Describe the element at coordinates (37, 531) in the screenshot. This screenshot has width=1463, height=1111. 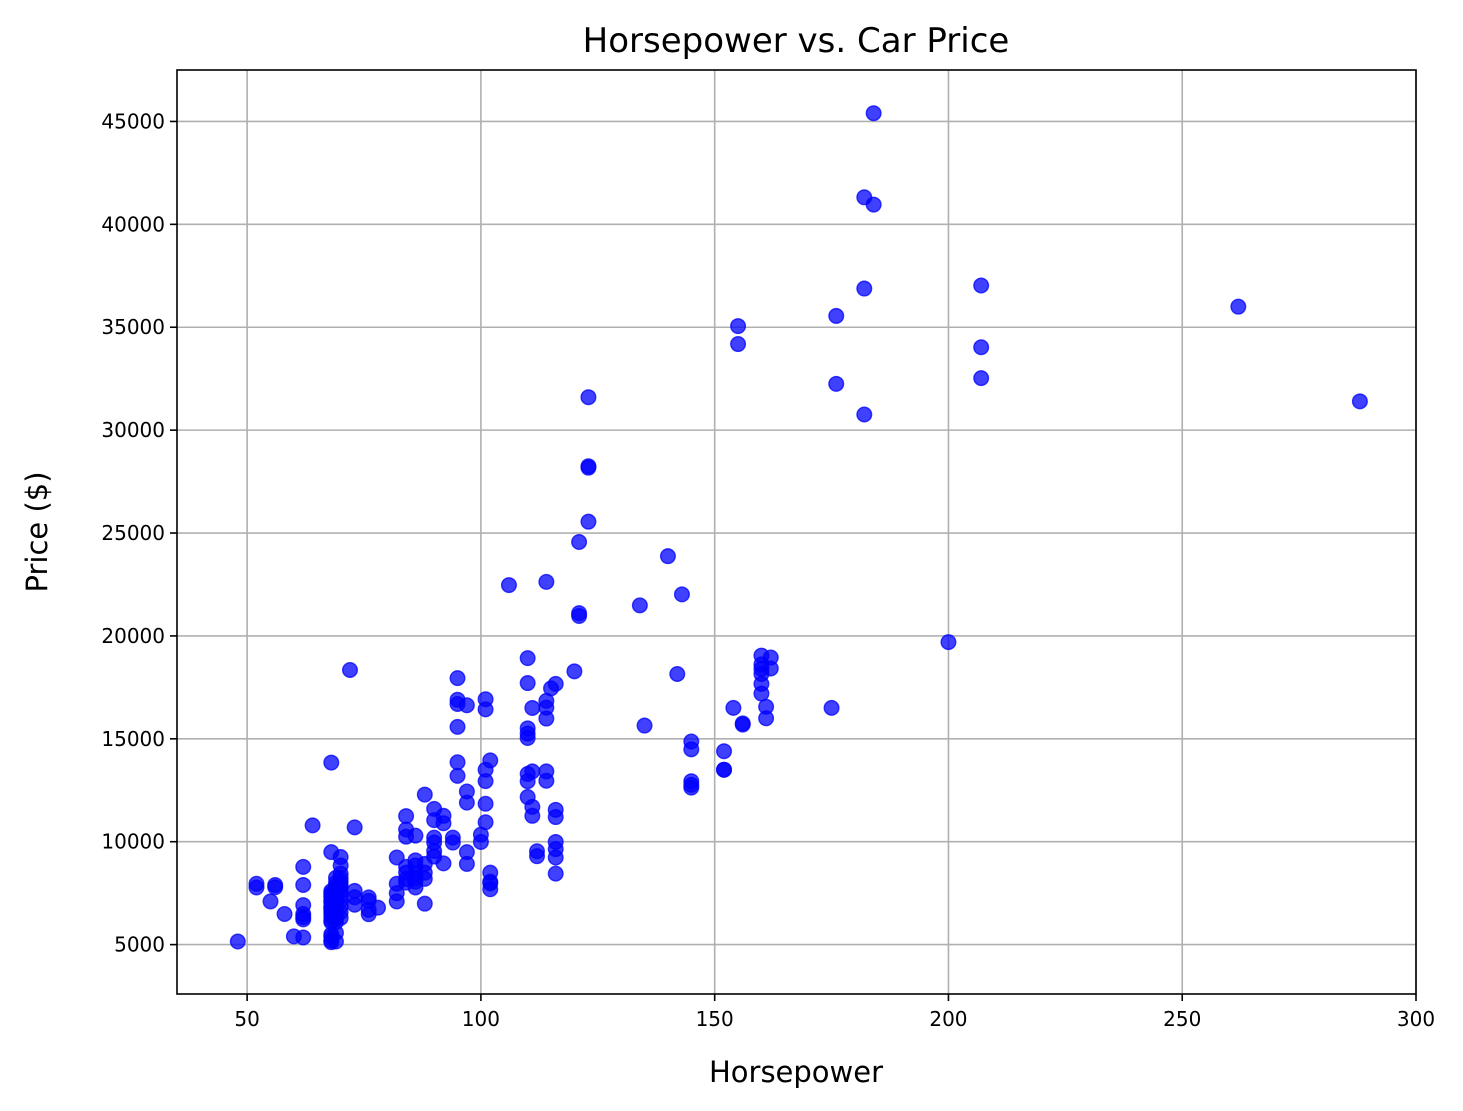
I see `y-axis-label: Price ($)` at that location.